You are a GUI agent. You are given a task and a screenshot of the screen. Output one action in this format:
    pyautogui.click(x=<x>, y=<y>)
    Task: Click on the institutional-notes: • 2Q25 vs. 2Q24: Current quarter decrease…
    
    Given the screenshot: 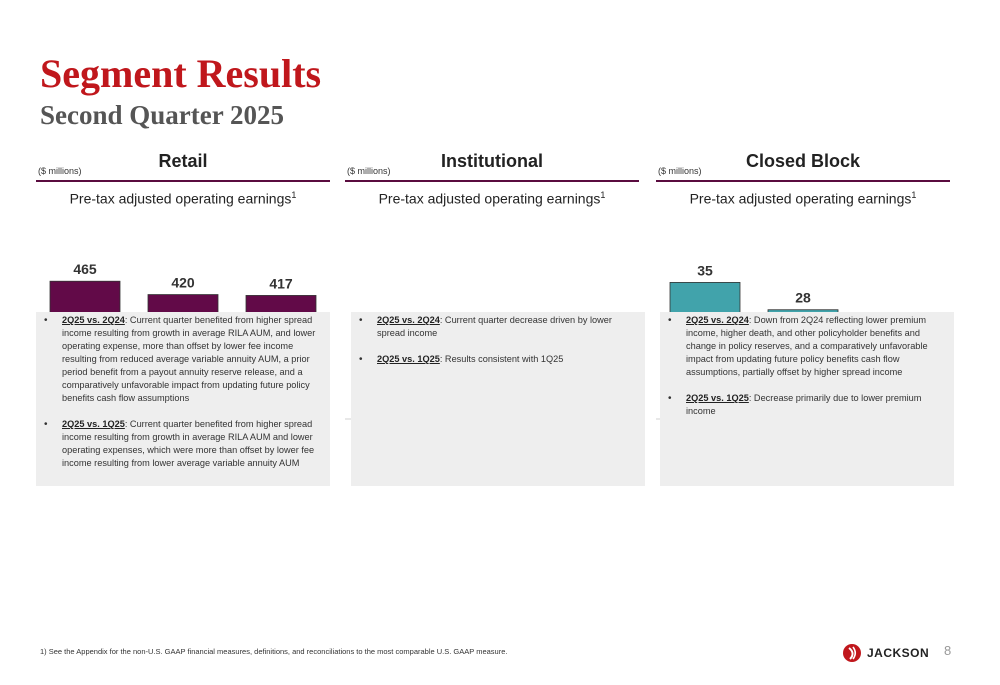 What is the action you would take?
    pyautogui.click(x=498, y=399)
    